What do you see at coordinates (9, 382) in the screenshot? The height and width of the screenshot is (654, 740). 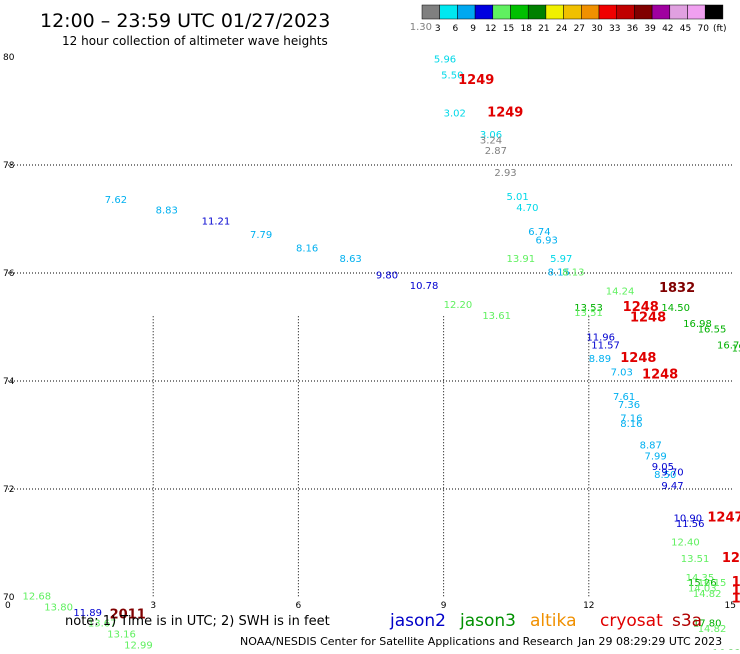 I see `y-tick-label: 74` at bounding box center [9, 382].